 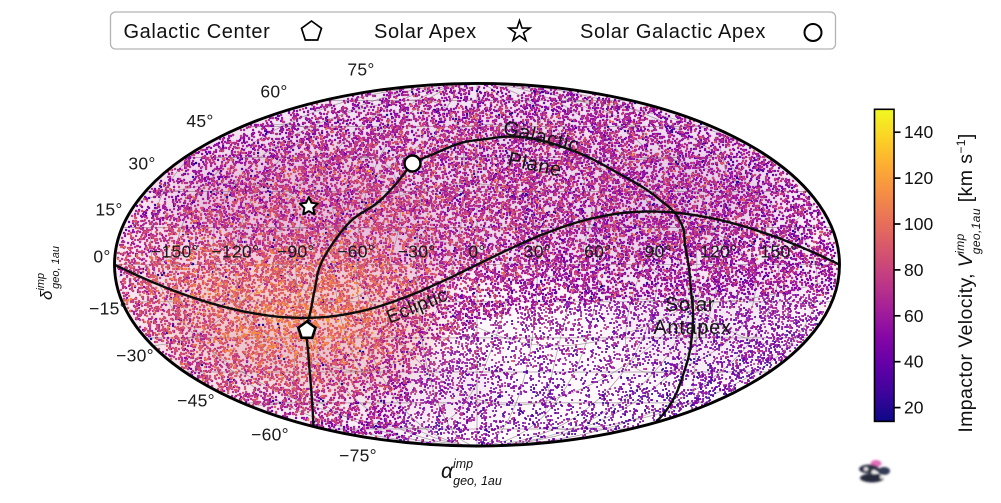 What do you see at coordinates (175, 252) in the screenshot?
I see `svg-text: −150°` at bounding box center [175, 252].